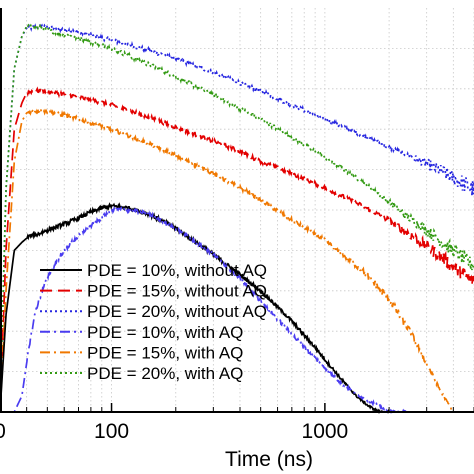 This screenshot has height=474, width=474. Describe the element at coordinates (165, 373) in the screenshot. I see `legend-label: PDE = 20%, with AQ` at that location.